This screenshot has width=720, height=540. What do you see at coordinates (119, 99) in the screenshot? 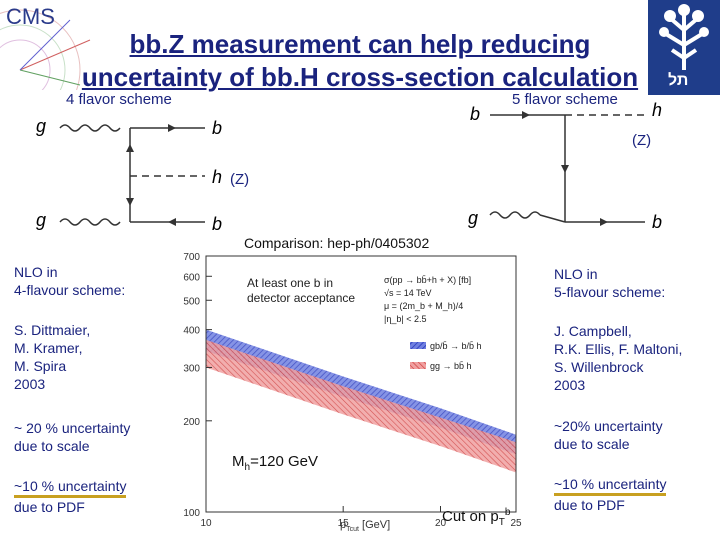
I see `left-diagram-label: 4 flavor scheme` at bounding box center [119, 99].